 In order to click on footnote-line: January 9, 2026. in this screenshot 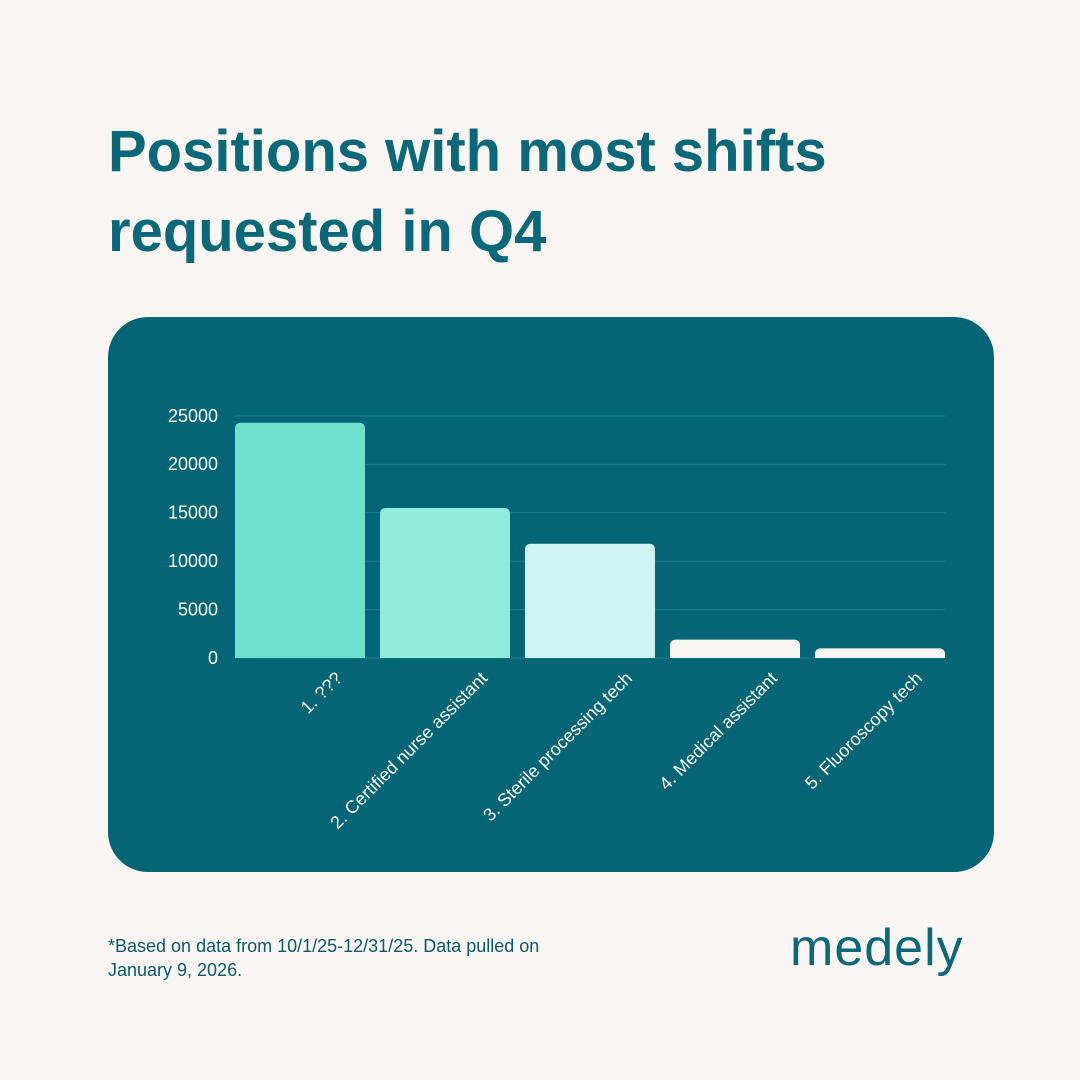, I will do `click(175, 970)`.